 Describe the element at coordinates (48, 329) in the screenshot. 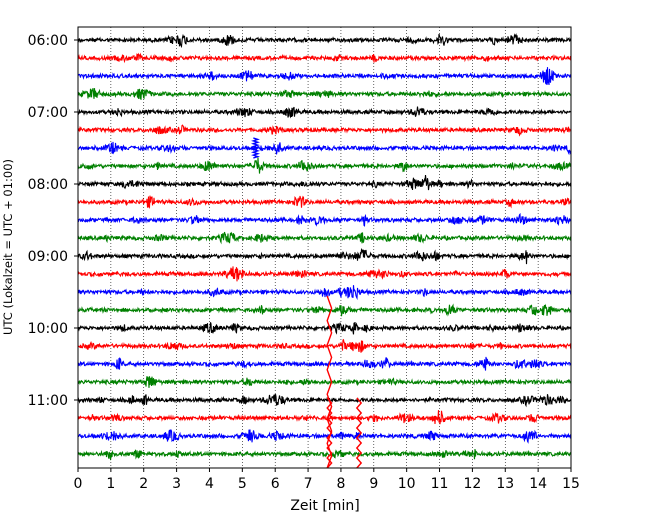

I see `y-tick-label: 10:00` at that location.